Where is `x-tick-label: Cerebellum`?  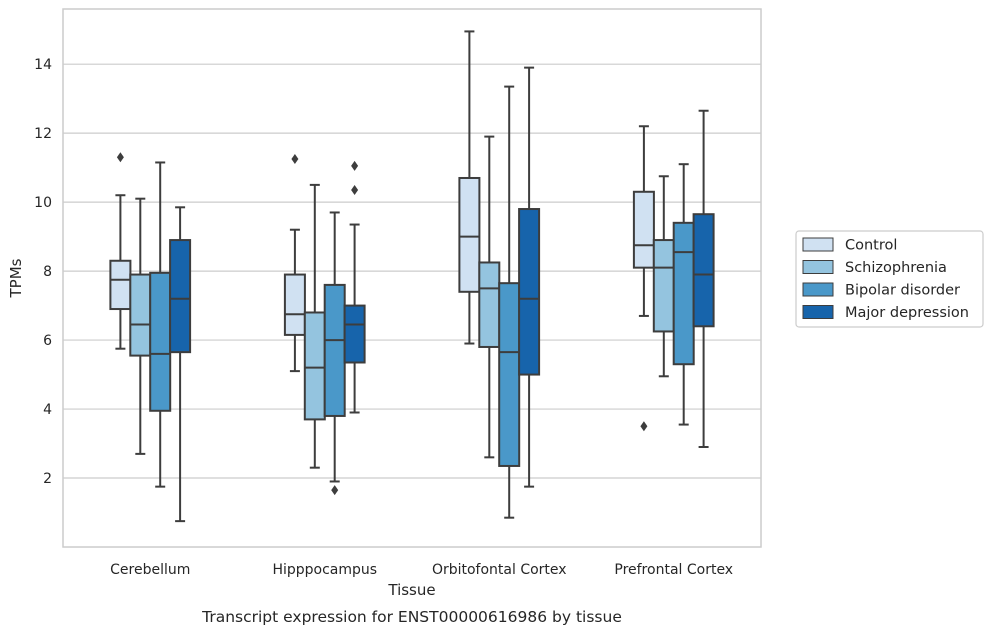
x-tick-label: Cerebellum is located at coordinates (150, 570).